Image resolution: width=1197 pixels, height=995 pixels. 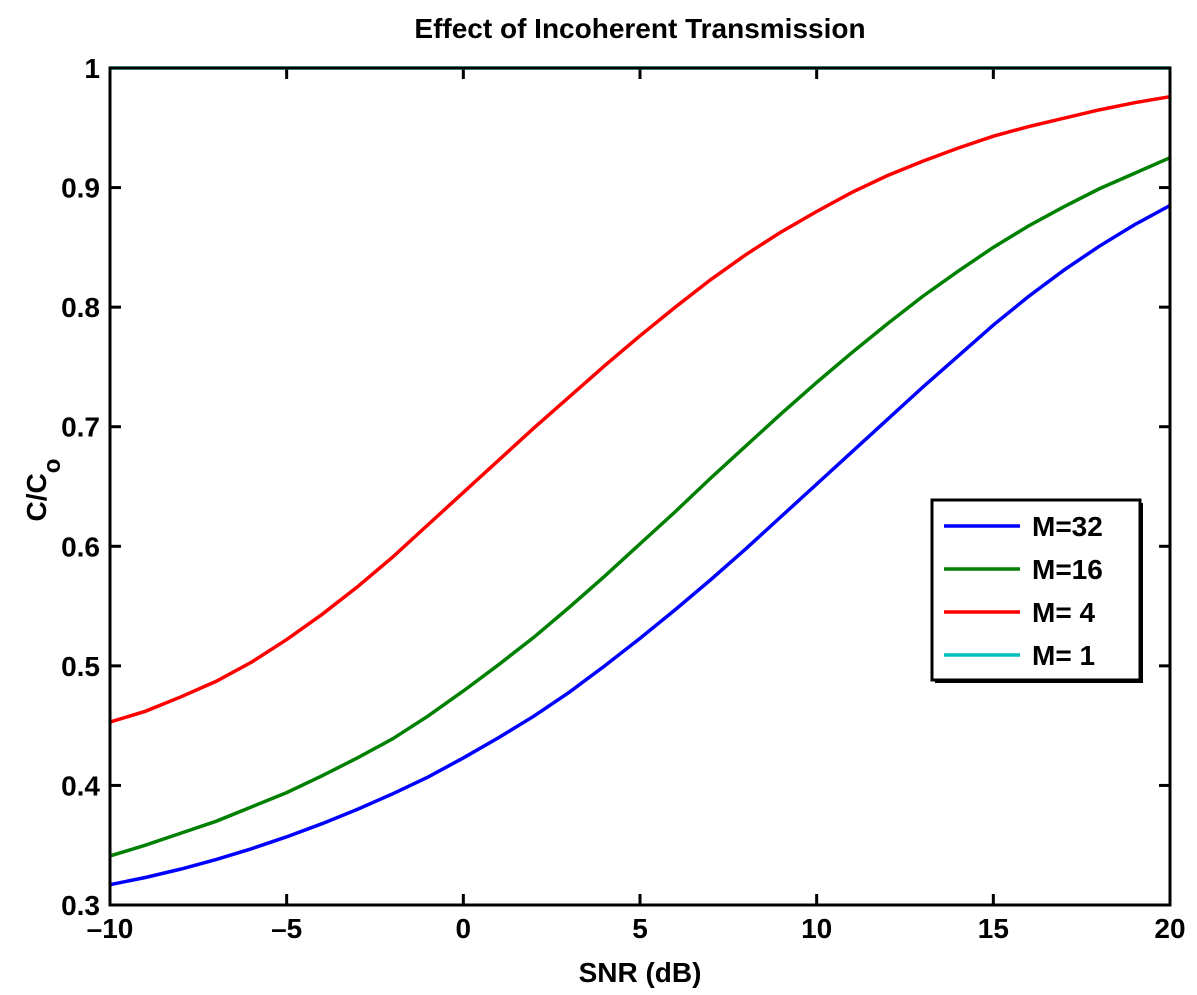 I want to click on y-tick-label: 0.9, so click(x=80, y=188).